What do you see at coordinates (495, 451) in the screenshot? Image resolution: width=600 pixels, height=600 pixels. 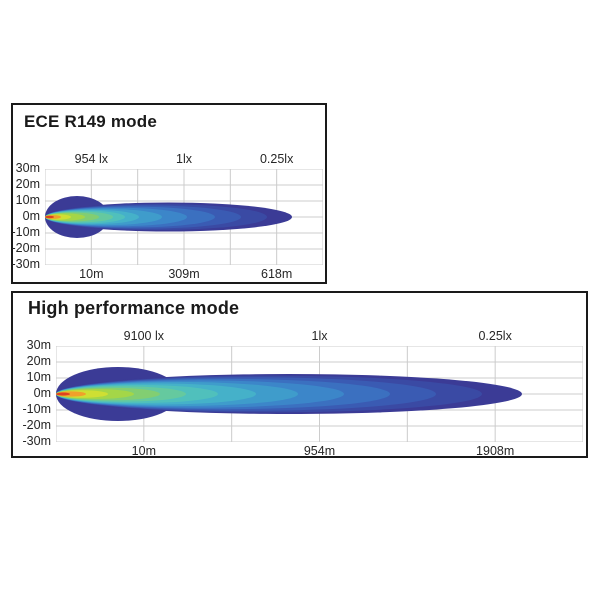 I see `x-axis-distance-label: 1908m` at bounding box center [495, 451].